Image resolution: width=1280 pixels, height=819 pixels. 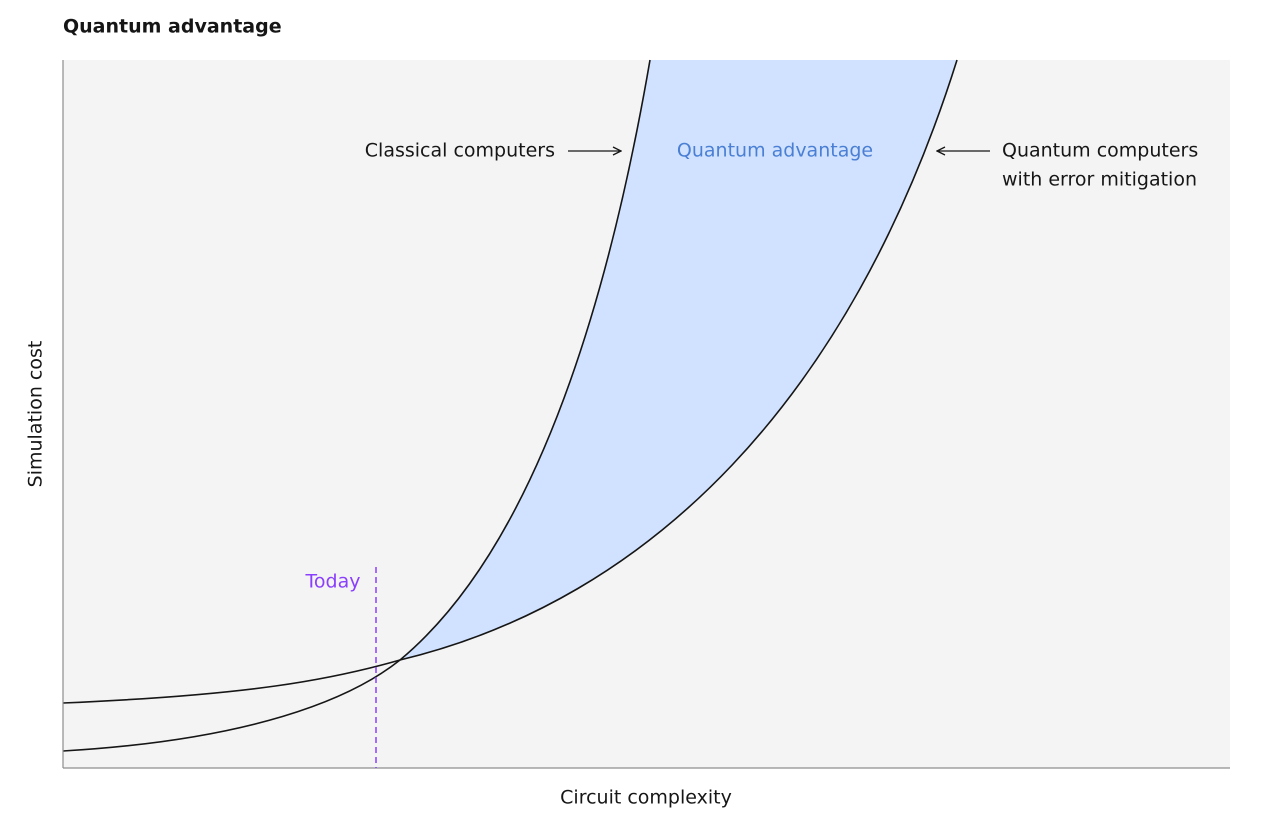 I want to click on quantum-label: with error mitigation, so click(x=1099, y=180).